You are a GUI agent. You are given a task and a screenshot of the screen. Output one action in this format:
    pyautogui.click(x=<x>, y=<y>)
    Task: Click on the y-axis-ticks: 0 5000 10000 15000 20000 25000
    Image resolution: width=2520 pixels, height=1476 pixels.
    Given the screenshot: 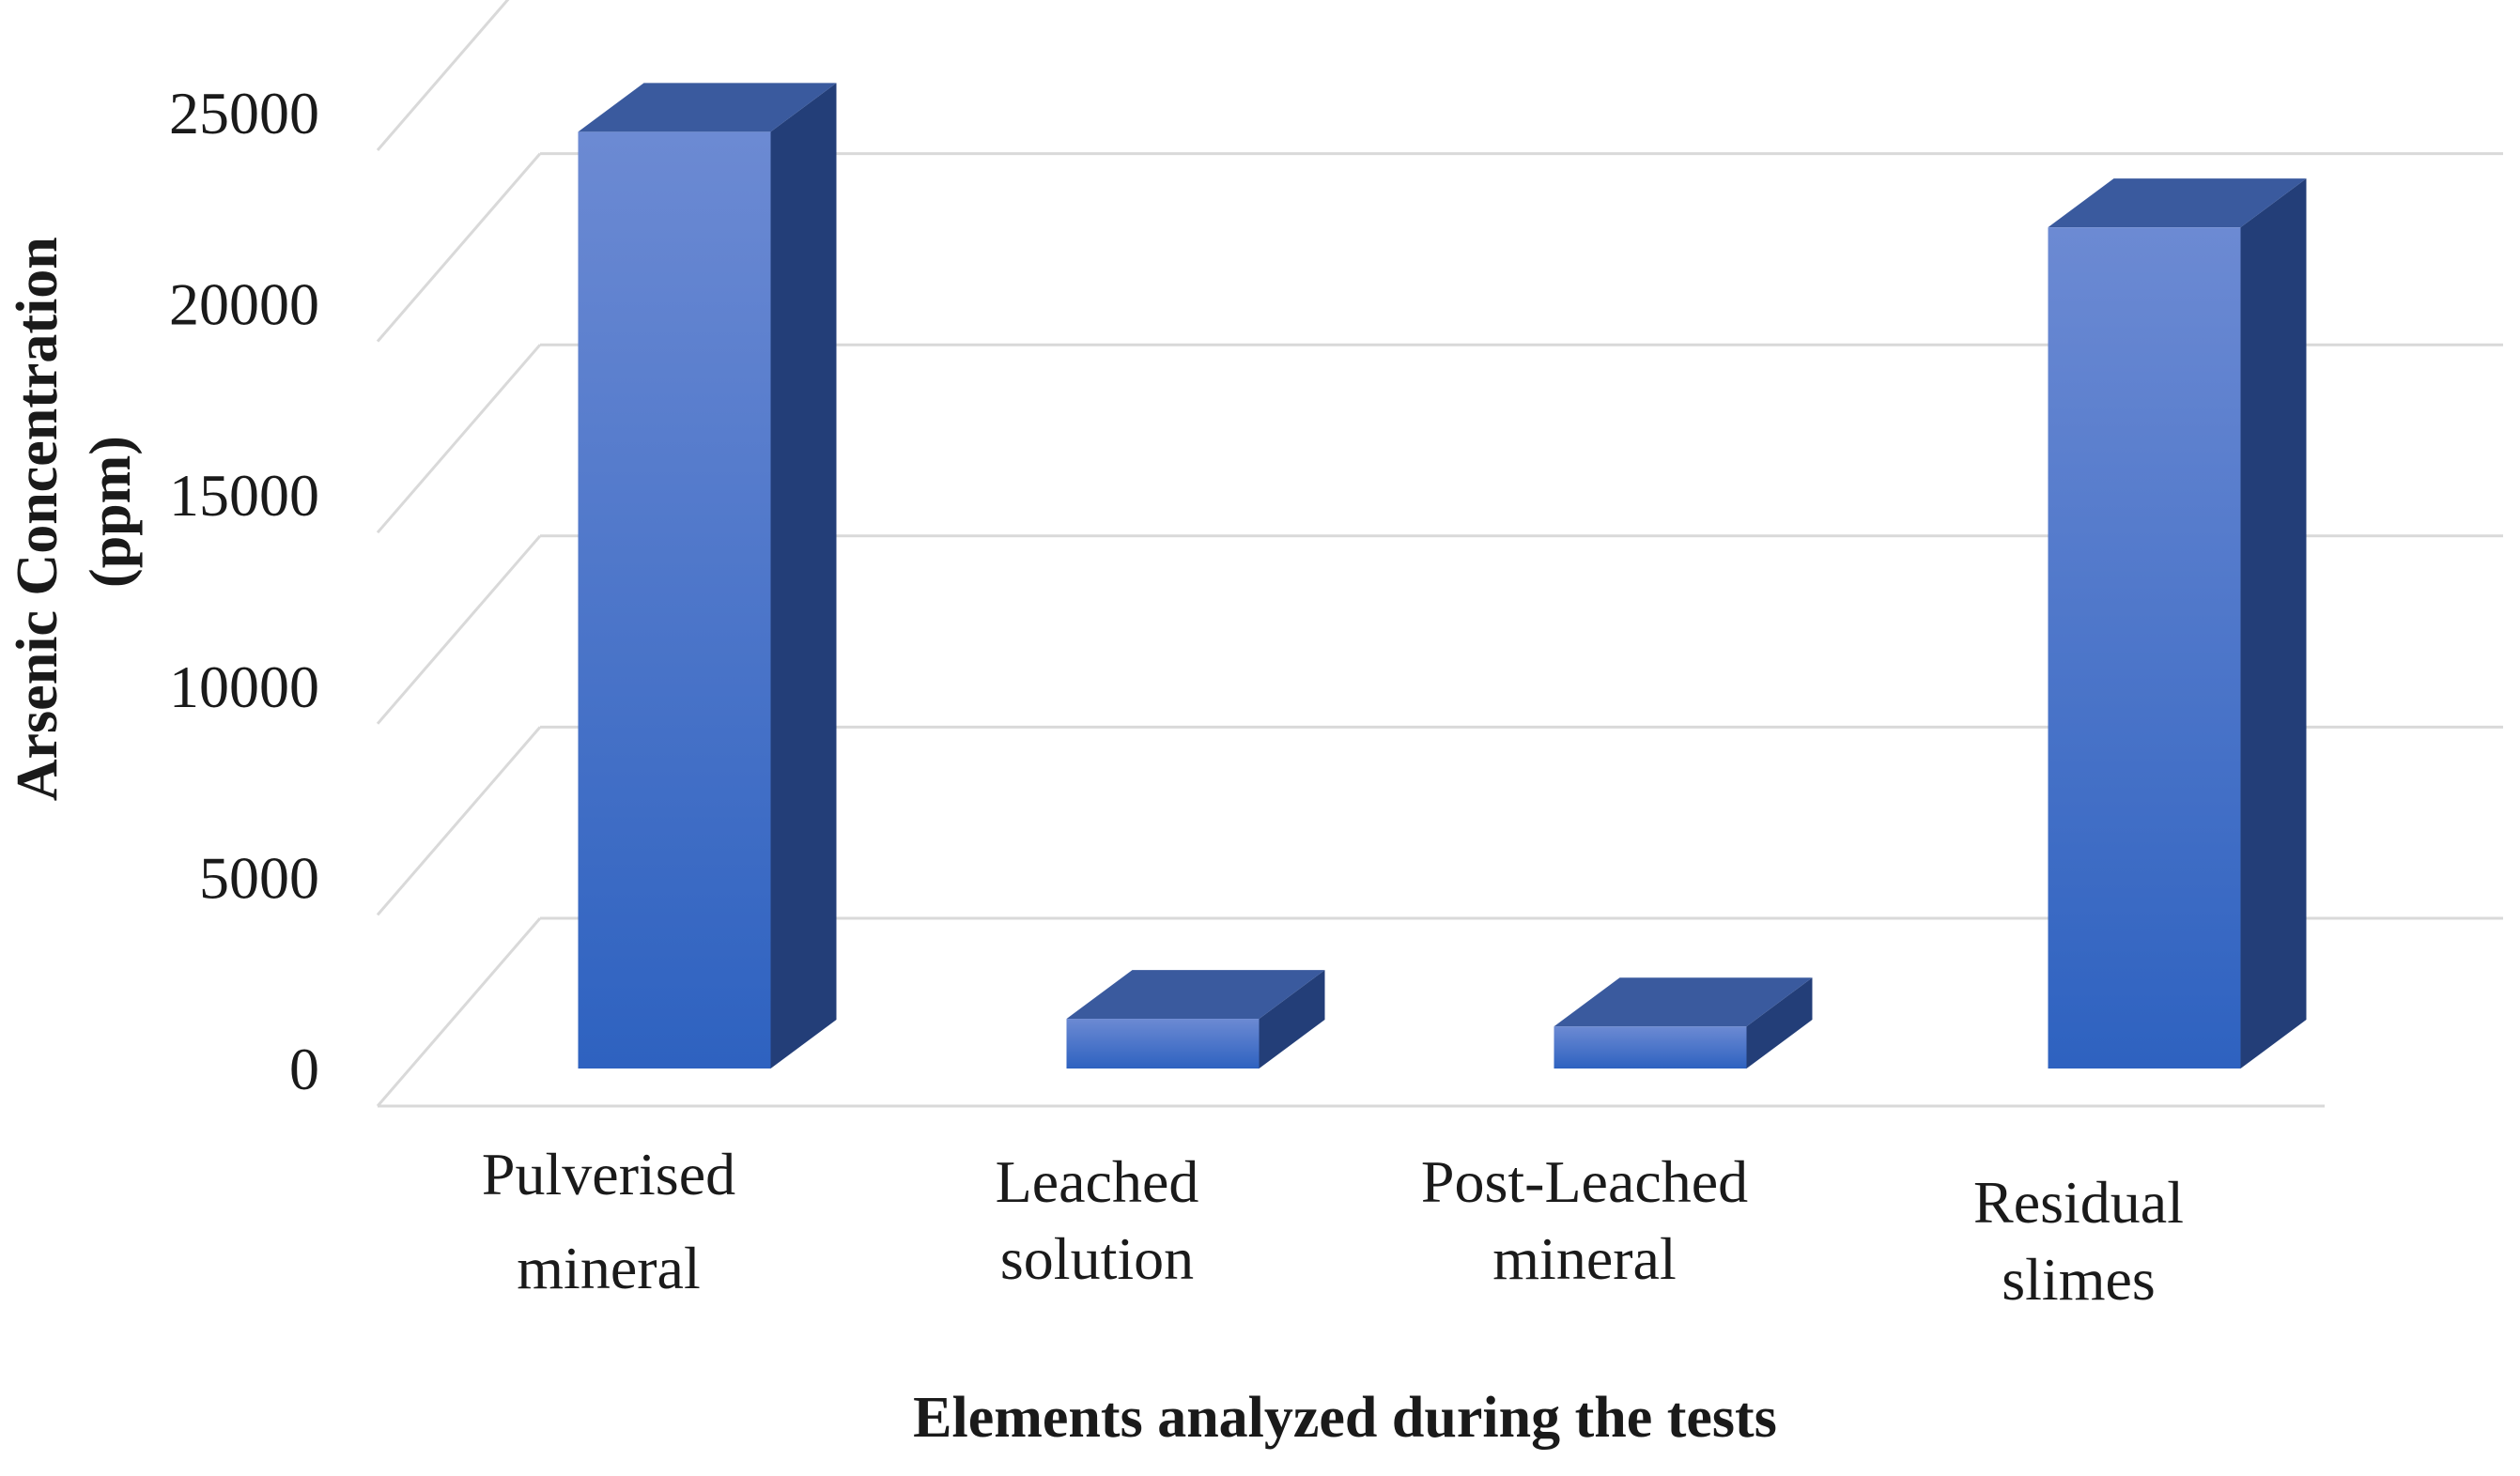 What is the action you would take?
    pyautogui.click(x=244, y=591)
    